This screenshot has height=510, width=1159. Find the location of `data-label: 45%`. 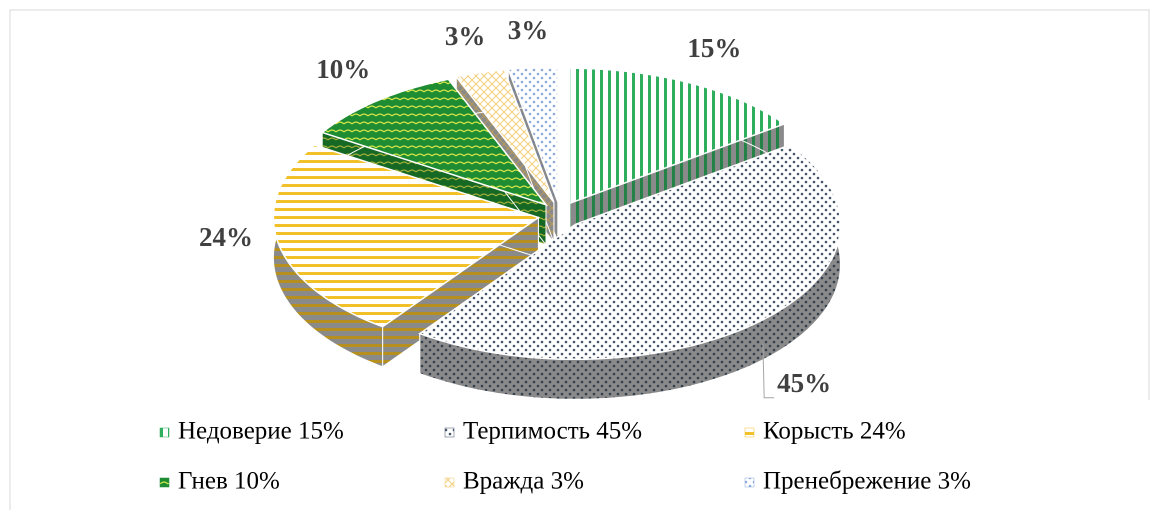

data-label: 45% is located at coordinates (804, 383).